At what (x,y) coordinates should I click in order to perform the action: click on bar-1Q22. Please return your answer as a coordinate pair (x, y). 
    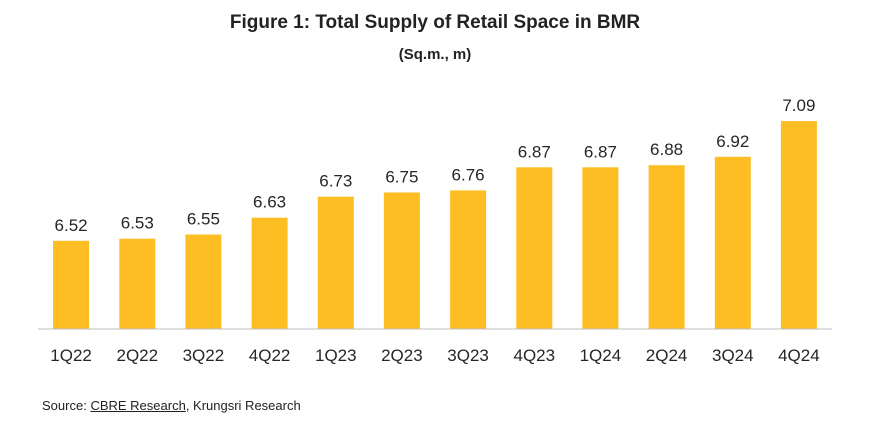
    Looking at the image, I should click on (71, 284).